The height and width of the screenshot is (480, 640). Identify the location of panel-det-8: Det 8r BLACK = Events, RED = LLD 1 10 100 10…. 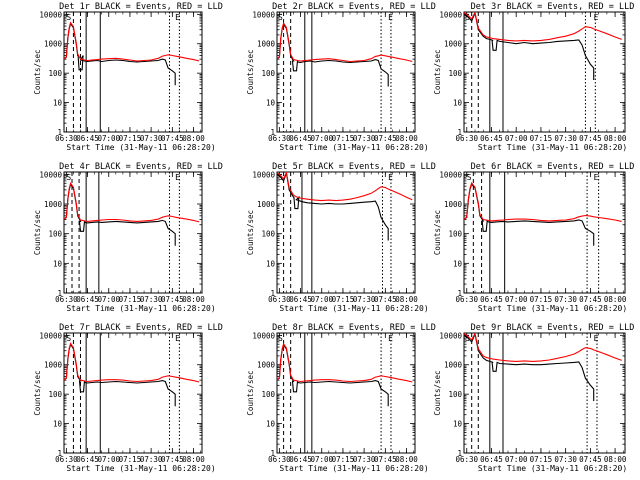
(341, 398).